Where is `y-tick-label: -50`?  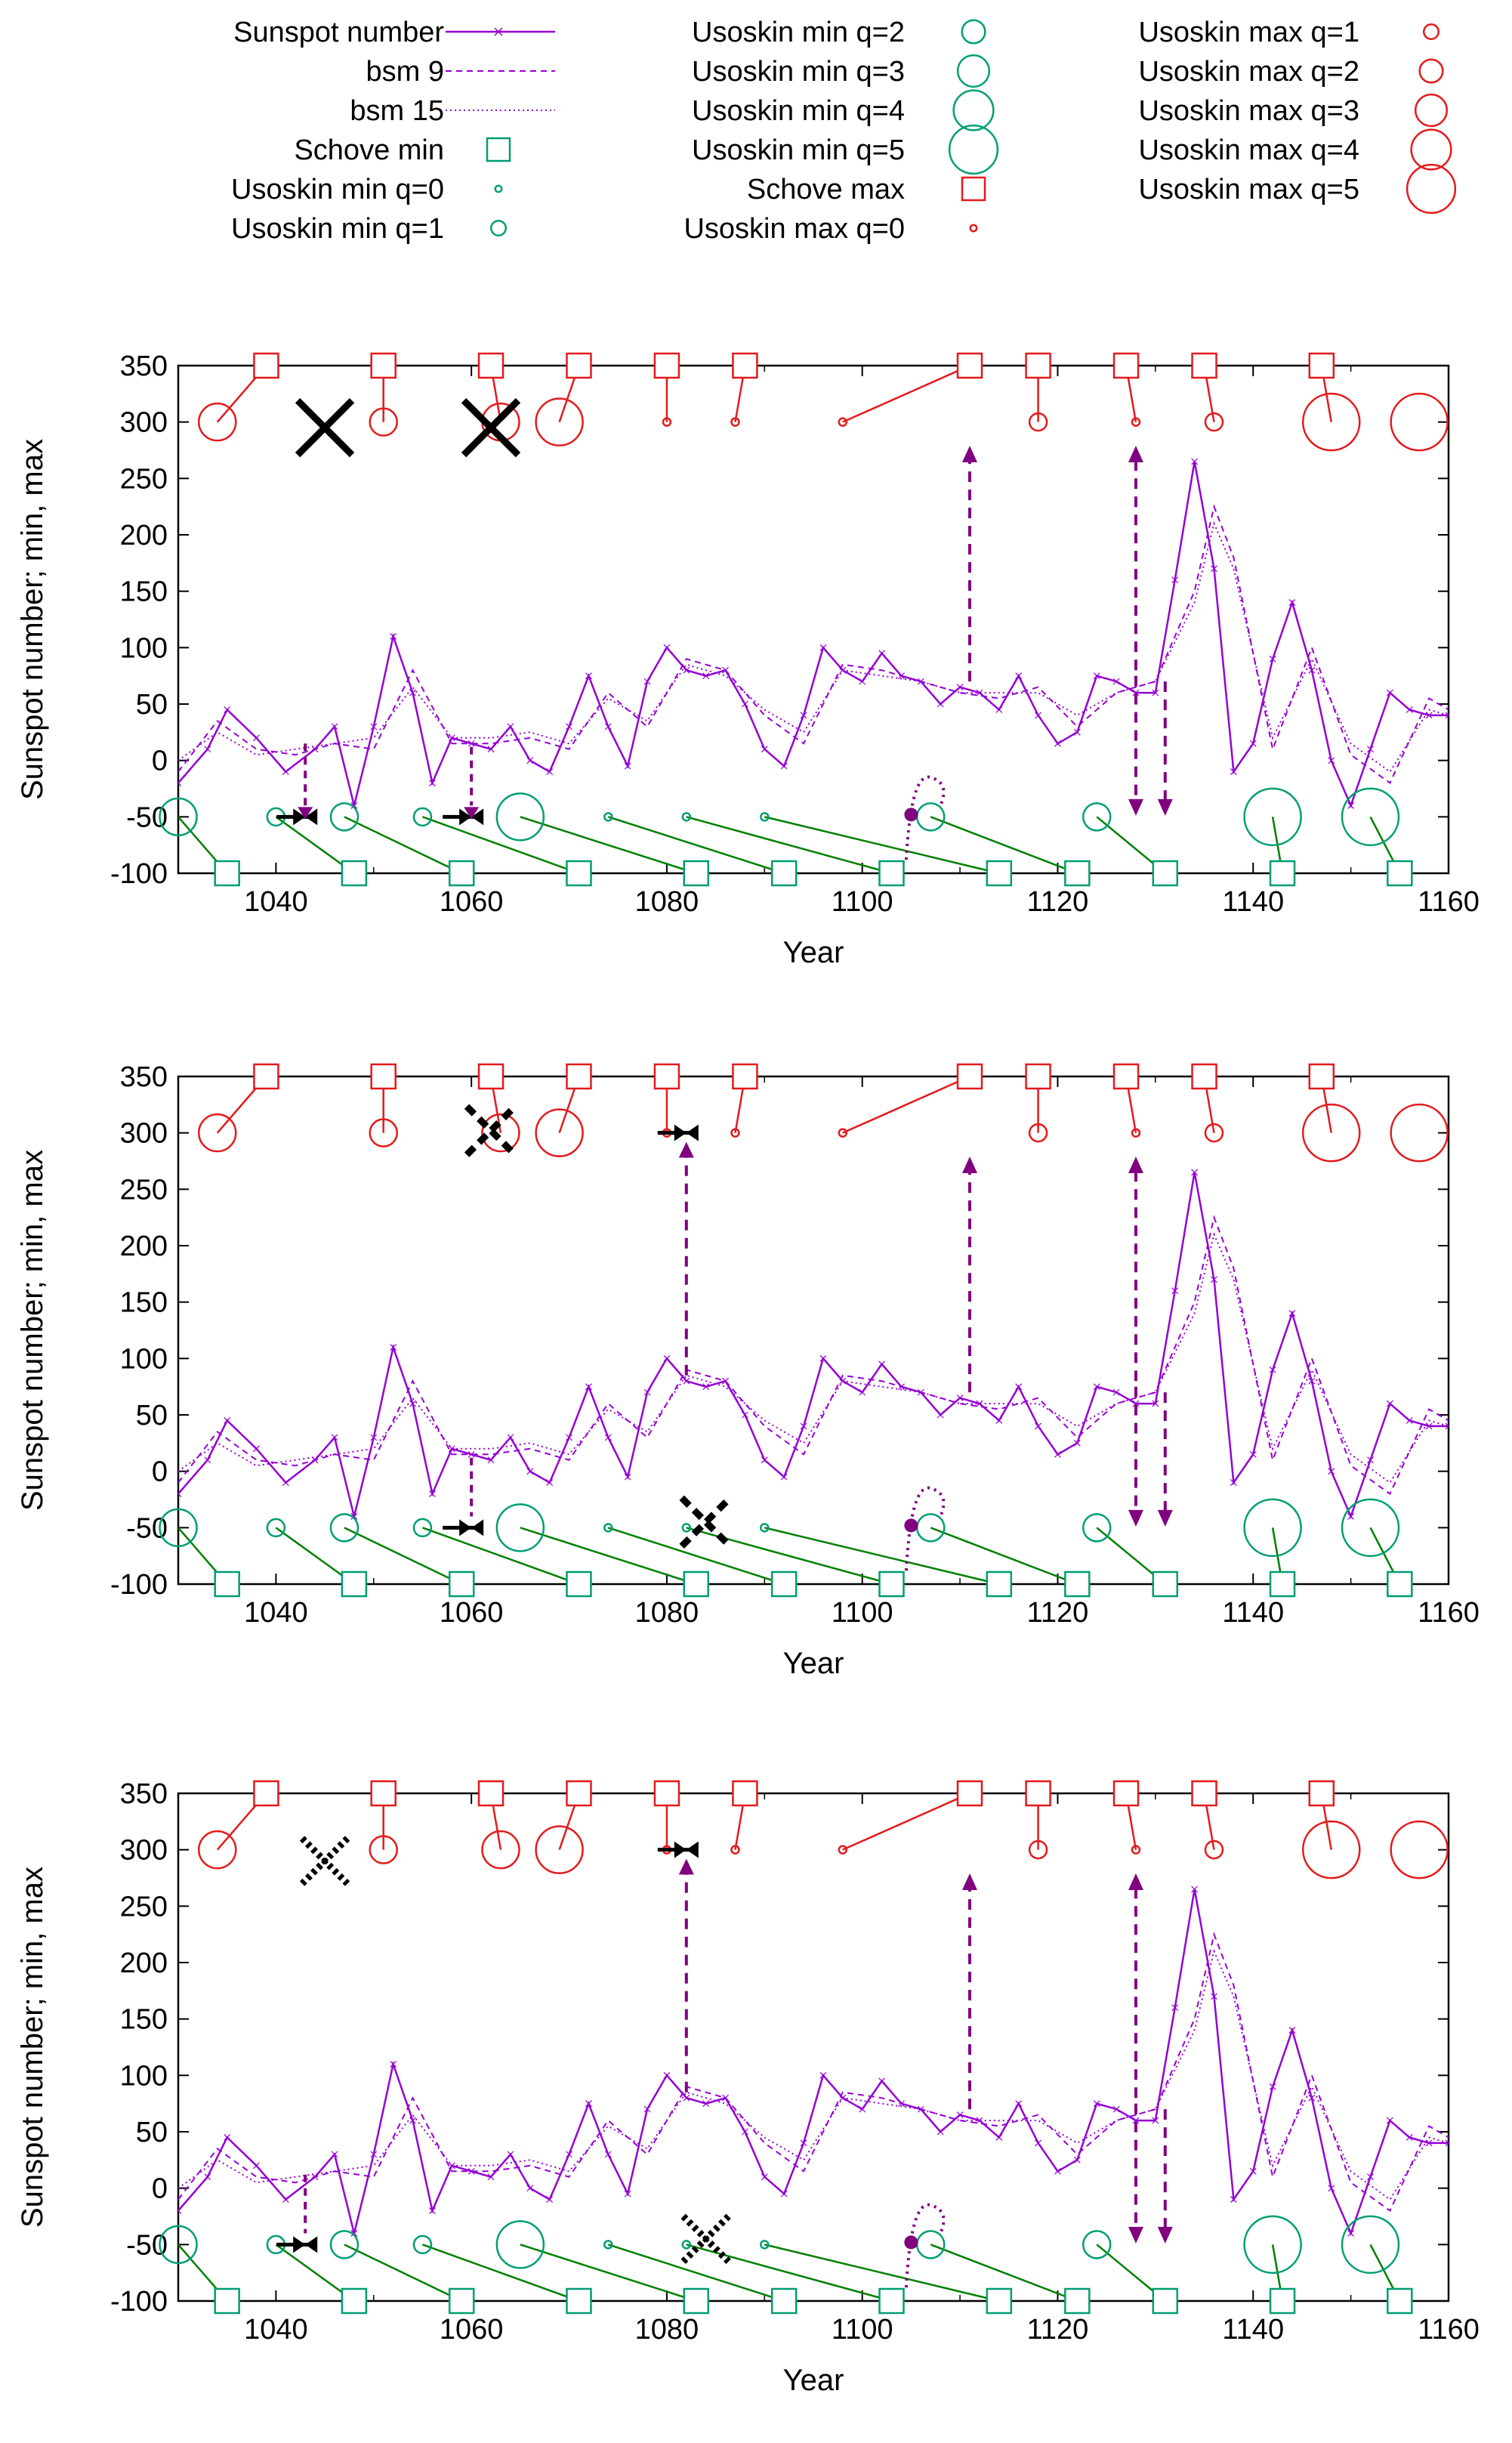
y-tick-label: -50 is located at coordinates (147, 817).